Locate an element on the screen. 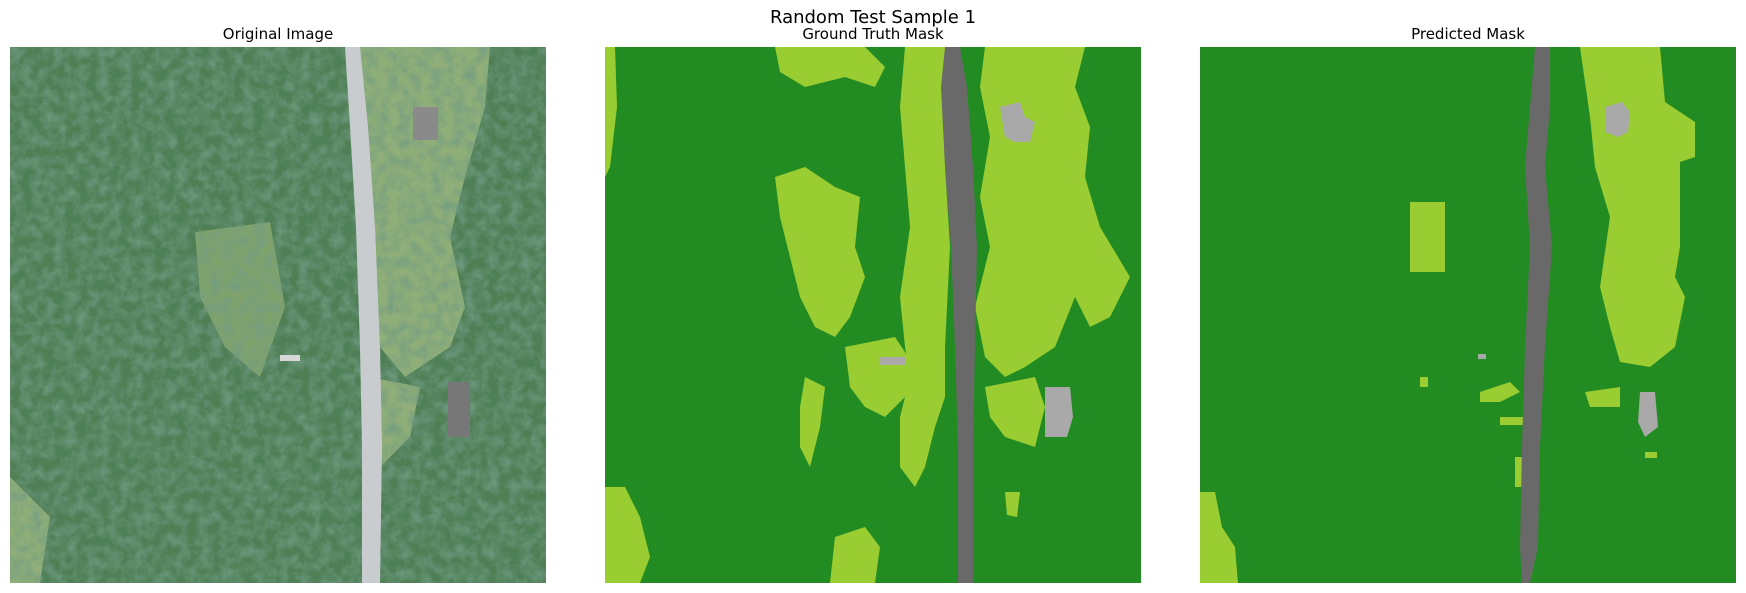 The image size is (1746, 593). field-area-bottom-left is located at coordinates (30, 530).